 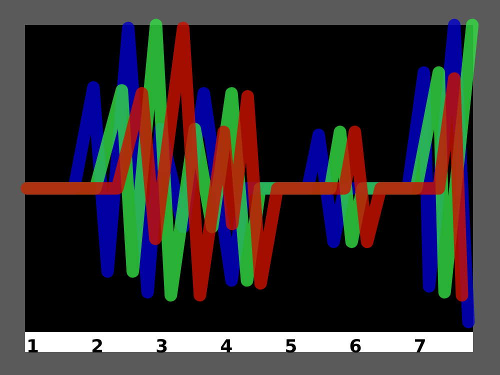 What do you see at coordinates (161, 346) in the screenshot?
I see `x-tick-label: 3` at bounding box center [161, 346].